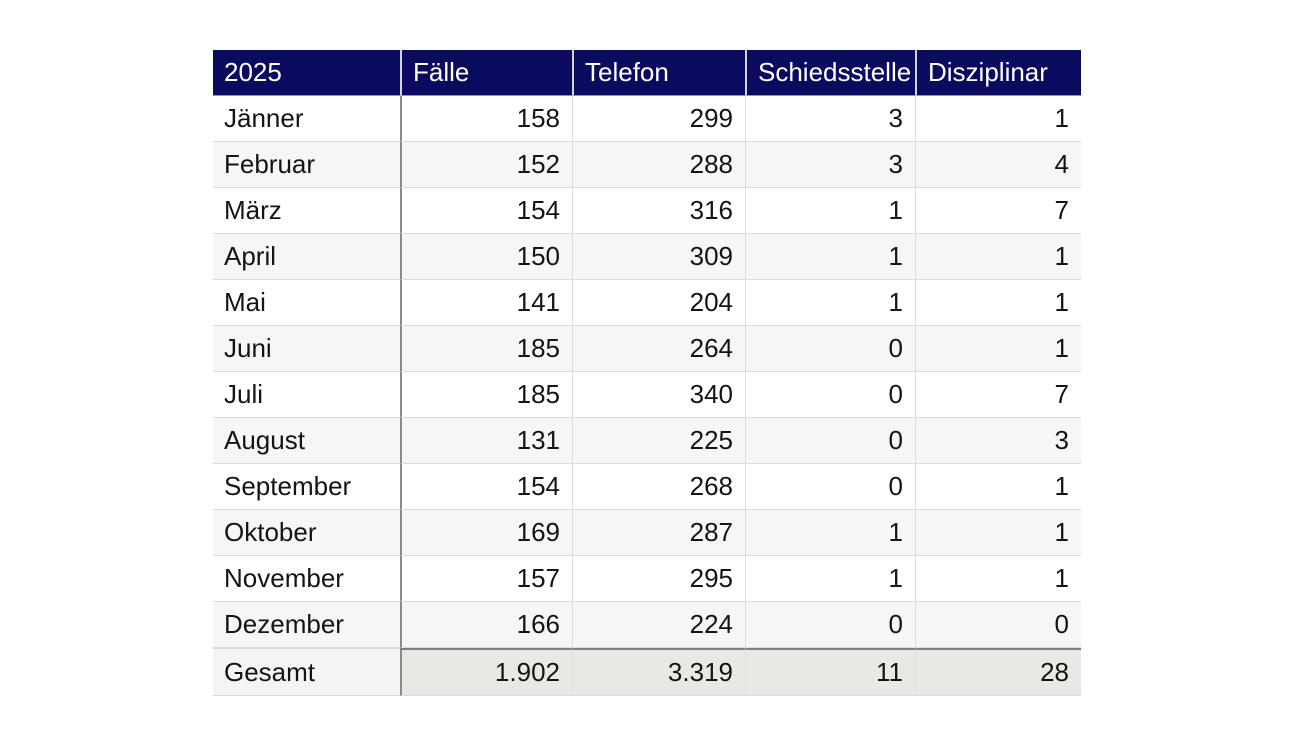 The width and height of the screenshot is (1300, 750). What do you see at coordinates (658, 579) in the screenshot?
I see `value-cell: 295` at bounding box center [658, 579].